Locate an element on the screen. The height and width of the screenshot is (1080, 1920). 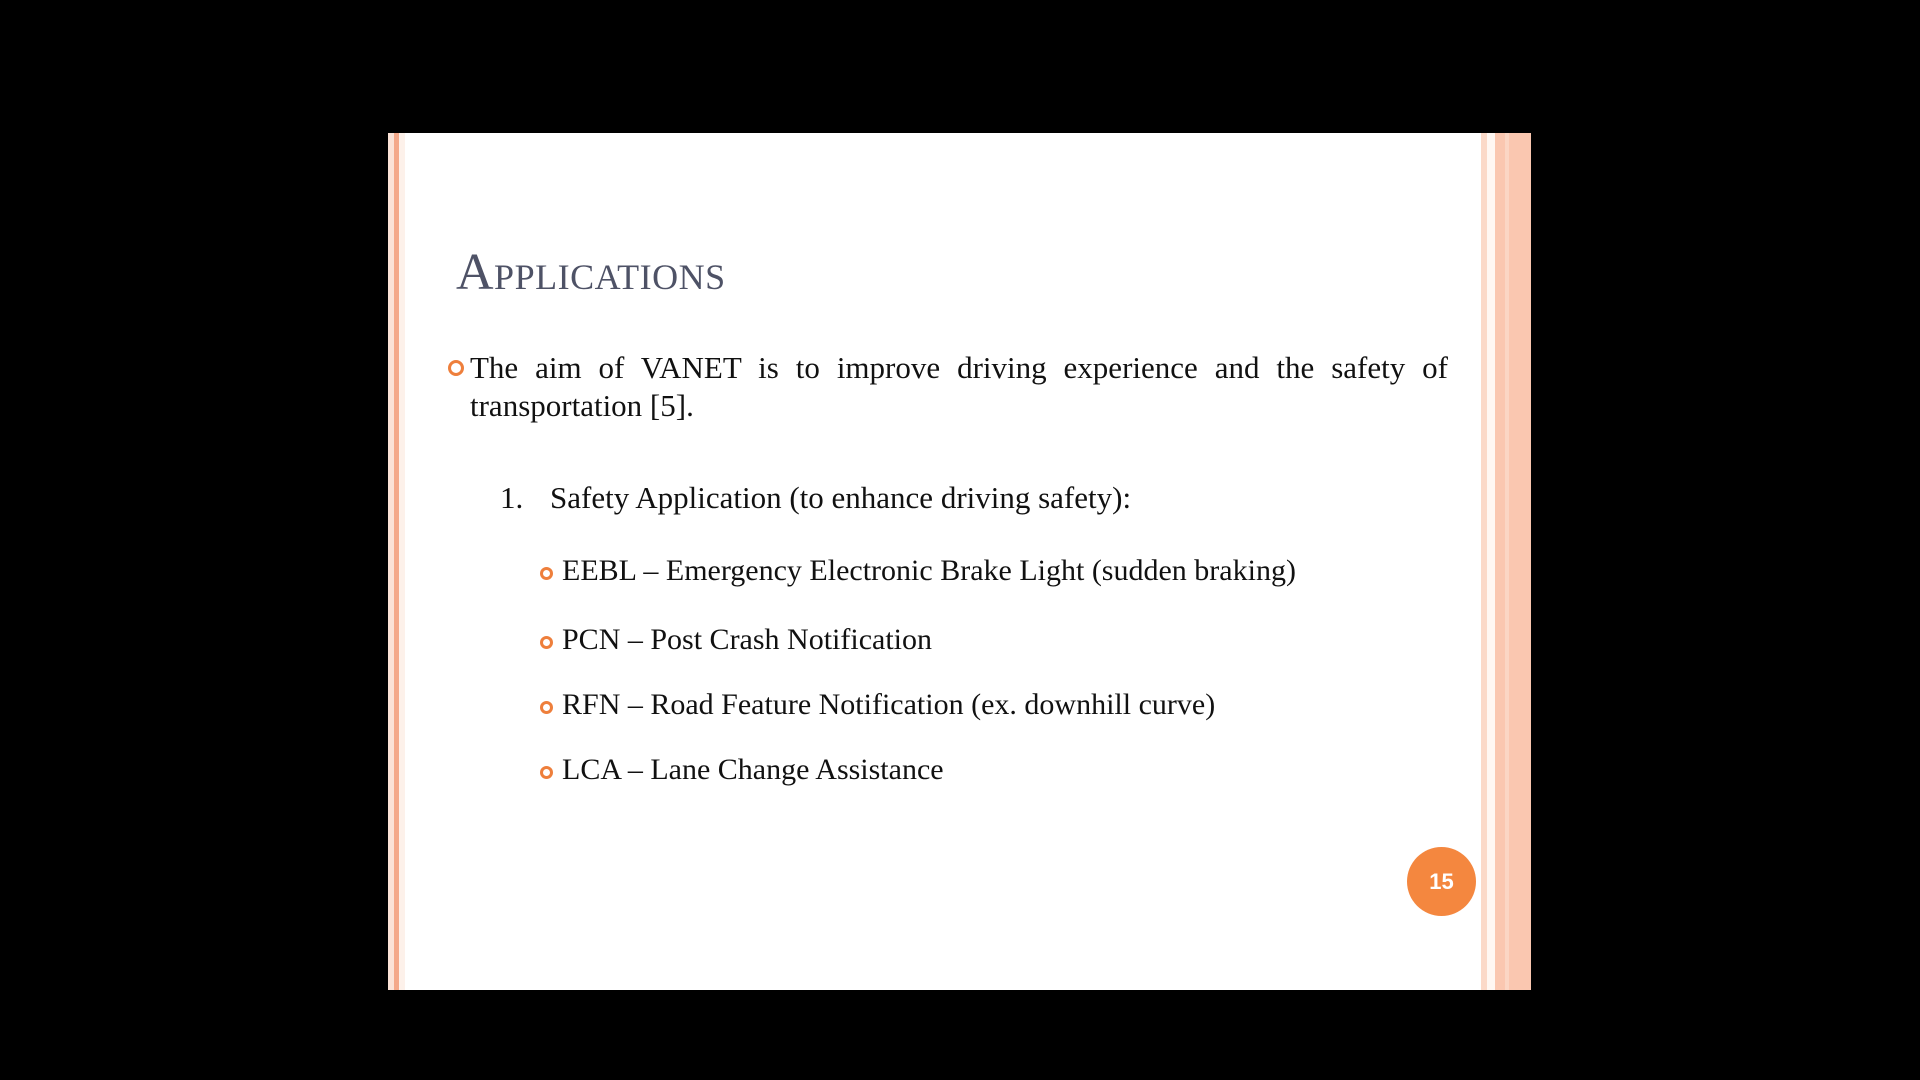
slide-title: Applications is located at coordinates (591, 272).